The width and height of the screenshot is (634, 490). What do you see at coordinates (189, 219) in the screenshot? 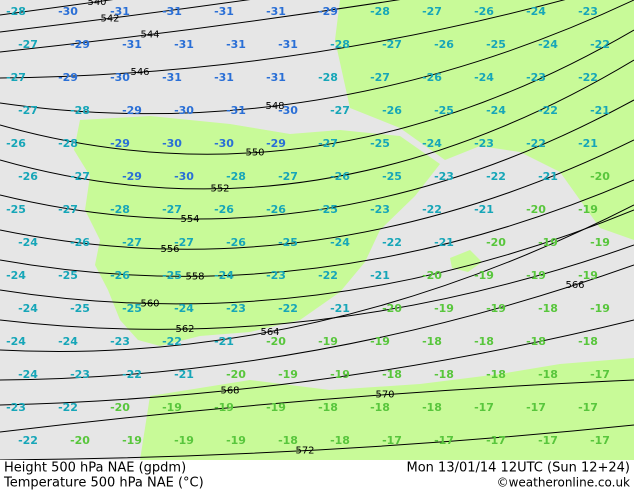
I see `contour-label: 554` at bounding box center [189, 219].